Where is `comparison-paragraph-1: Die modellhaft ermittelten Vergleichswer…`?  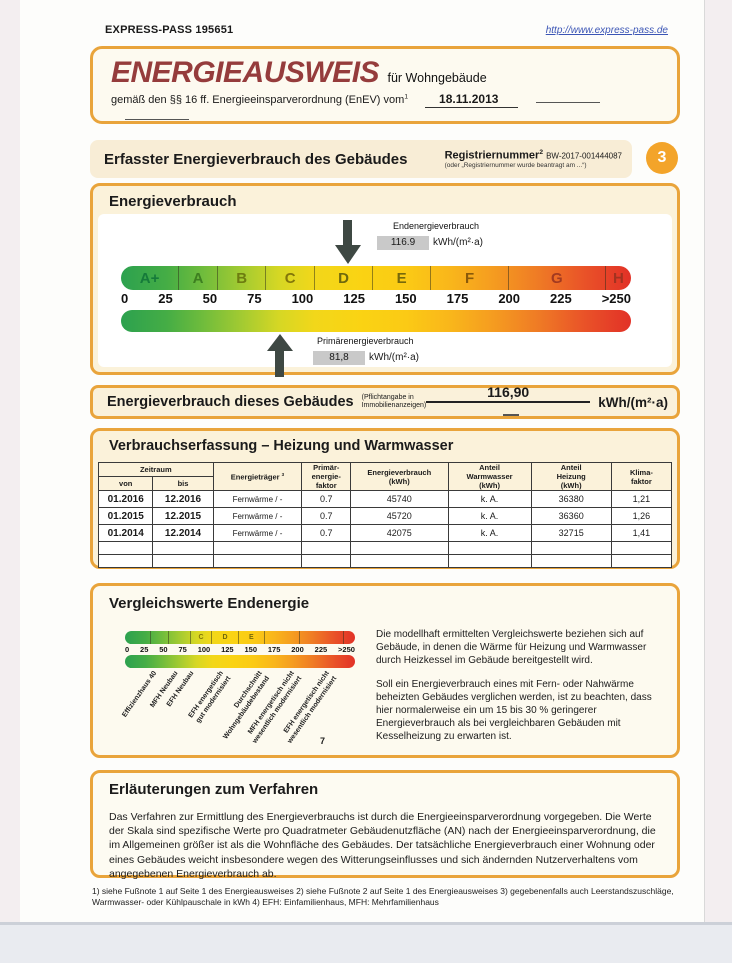
comparison-paragraph-1: Die modellhaft ermittelten Vergleichswer… is located at coordinates (511, 647).